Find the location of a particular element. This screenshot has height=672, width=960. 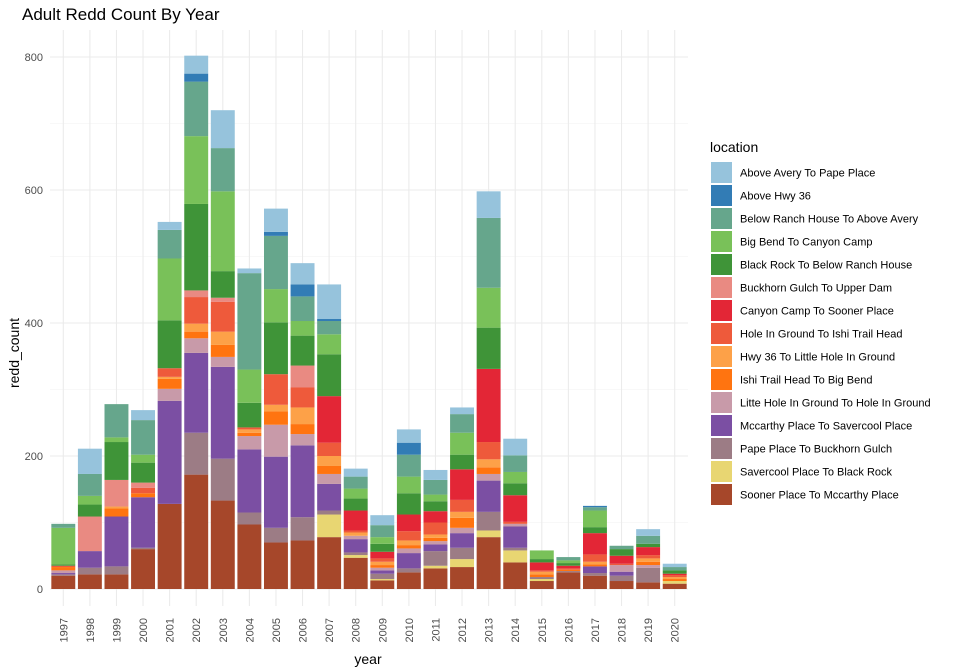

y-tick-label: 800 is located at coordinates (34, 58).